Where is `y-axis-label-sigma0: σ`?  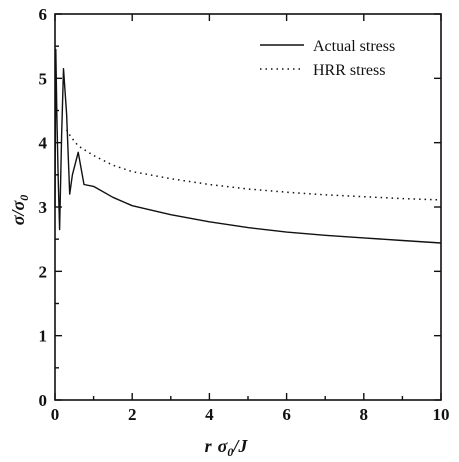 y-axis-label-sigma0: σ is located at coordinates (18, 204).